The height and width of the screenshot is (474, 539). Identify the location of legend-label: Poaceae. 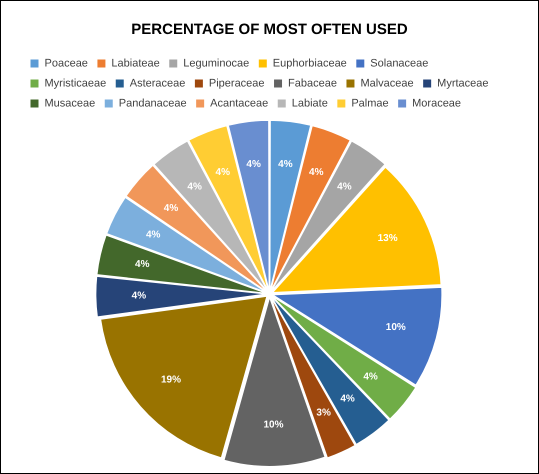
(66, 64).